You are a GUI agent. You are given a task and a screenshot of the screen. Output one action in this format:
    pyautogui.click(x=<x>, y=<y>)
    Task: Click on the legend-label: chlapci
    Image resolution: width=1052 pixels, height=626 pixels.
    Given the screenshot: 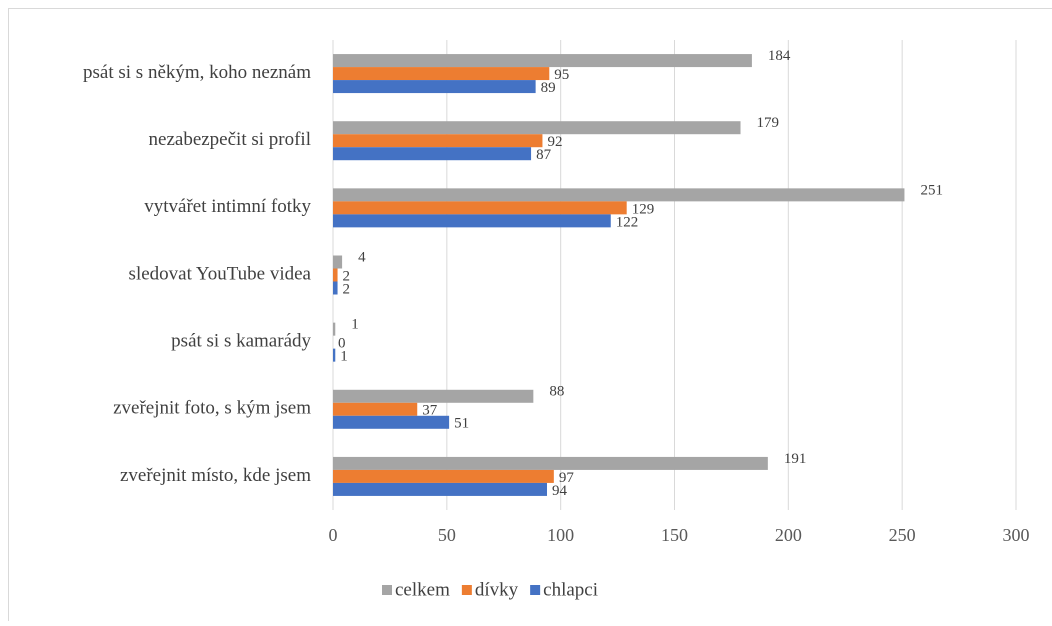 What is the action you would take?
    pyautogui.click(x=570, y=589)
    